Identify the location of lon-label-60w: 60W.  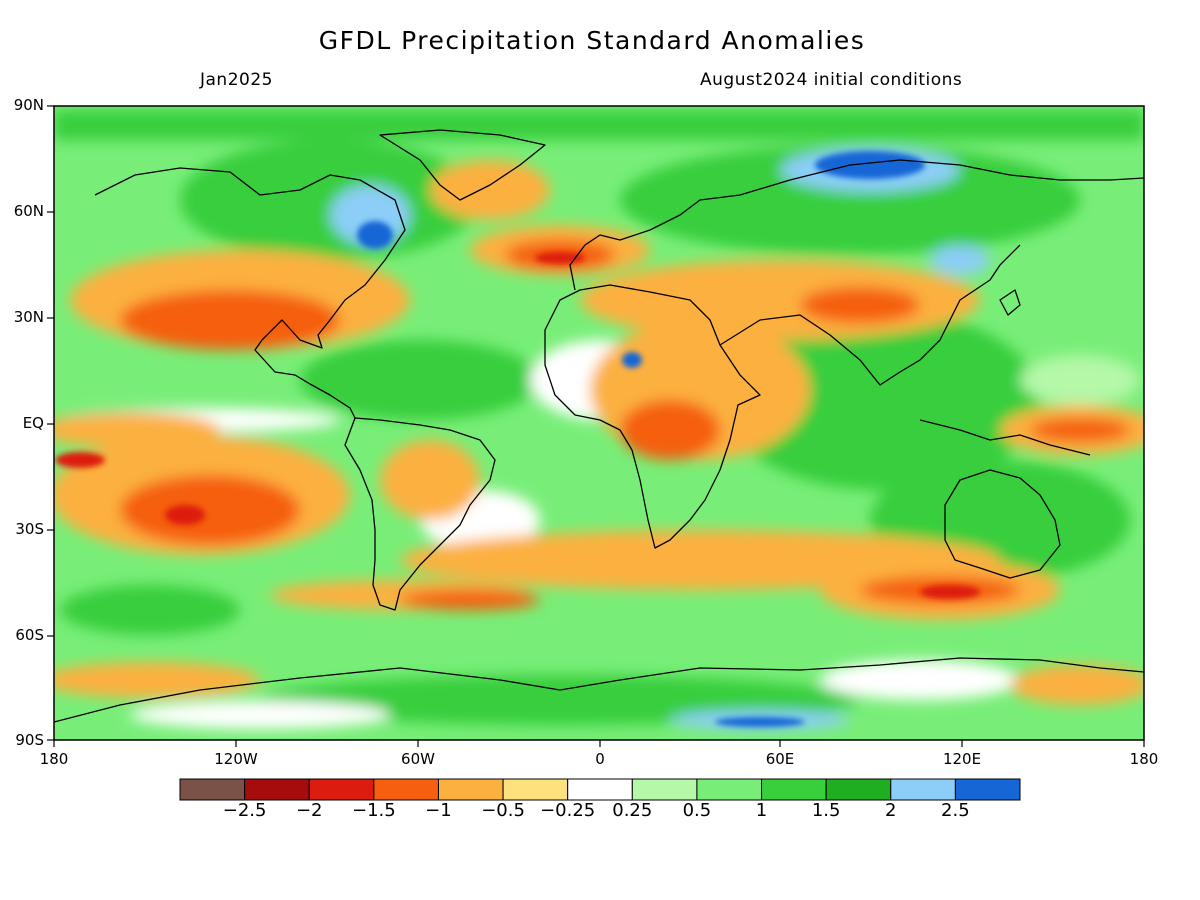
(418, 759).